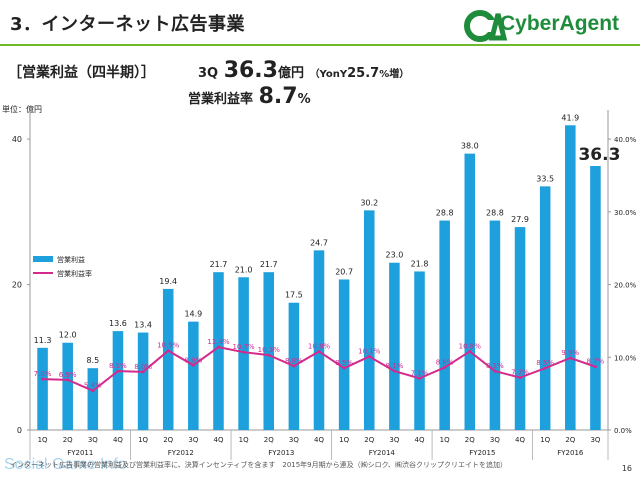 This screenshot has width=640, height=480. What do you see at coordinates (221, 99) in the screenshot?
I see `headline-margin-label: 営業利益率` at bounding box center [221, 99].